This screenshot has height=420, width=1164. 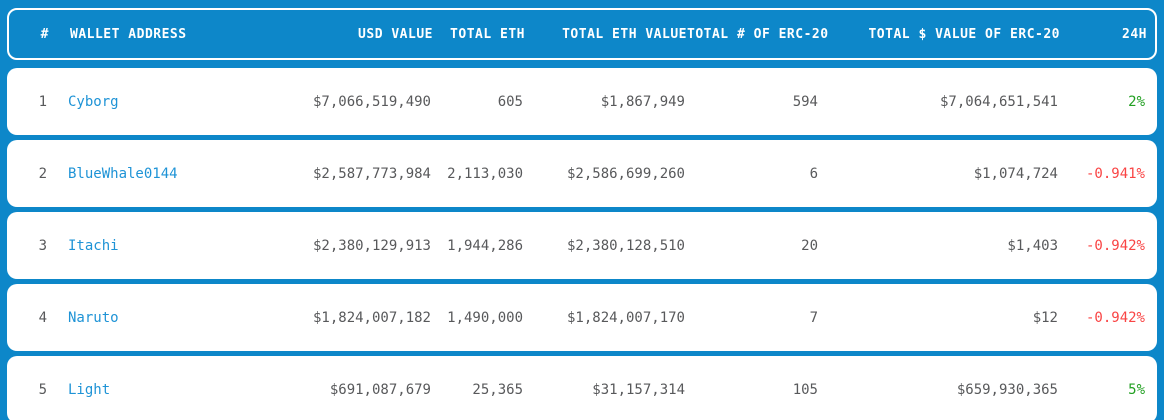 I want to click on total-eth-value-cell: $2,586,699,260, so click(x=625, y=173).